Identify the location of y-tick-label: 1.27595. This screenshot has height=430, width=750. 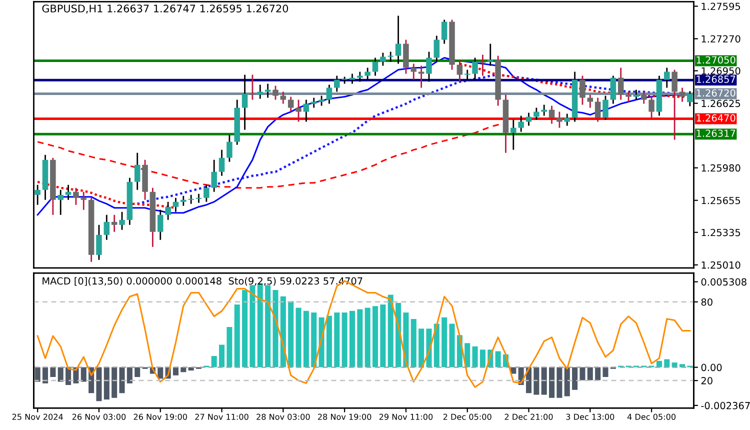
(721, 6).